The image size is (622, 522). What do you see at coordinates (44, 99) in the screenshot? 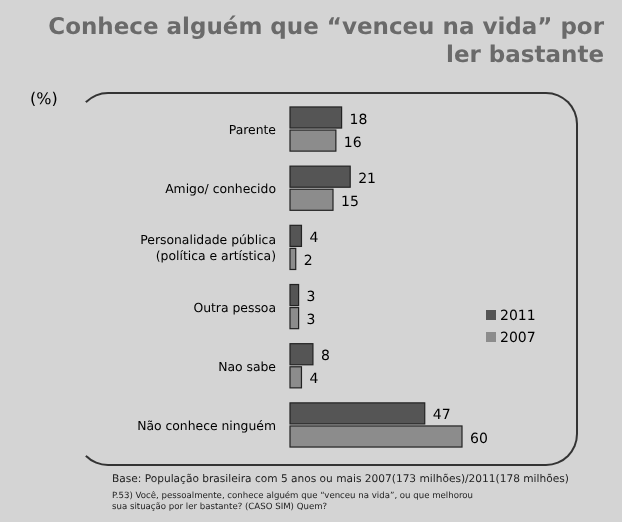
I see `y-axis-title: (%)` at bounding box center [44, 99].